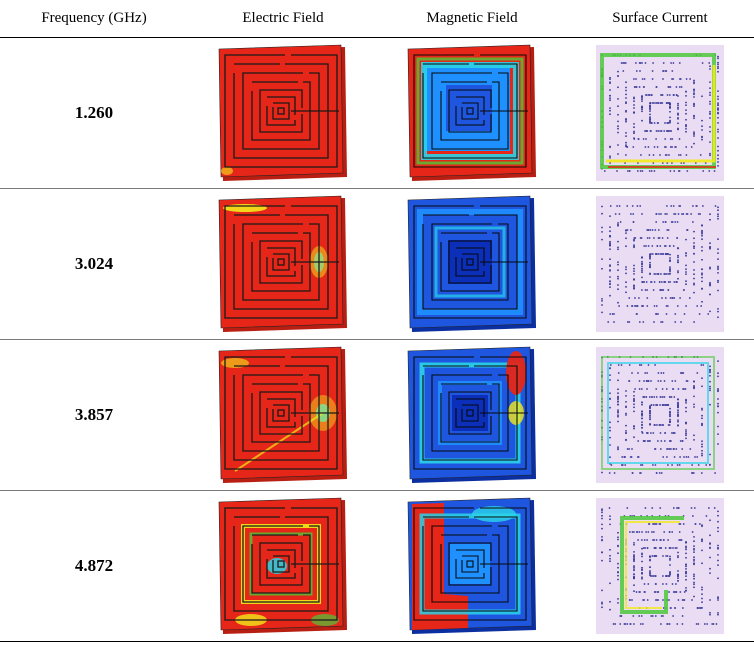  What do you see at coordinates (283, 415) in the screenshot?
I see `electric-field-image` at bounding box center [283, 415].